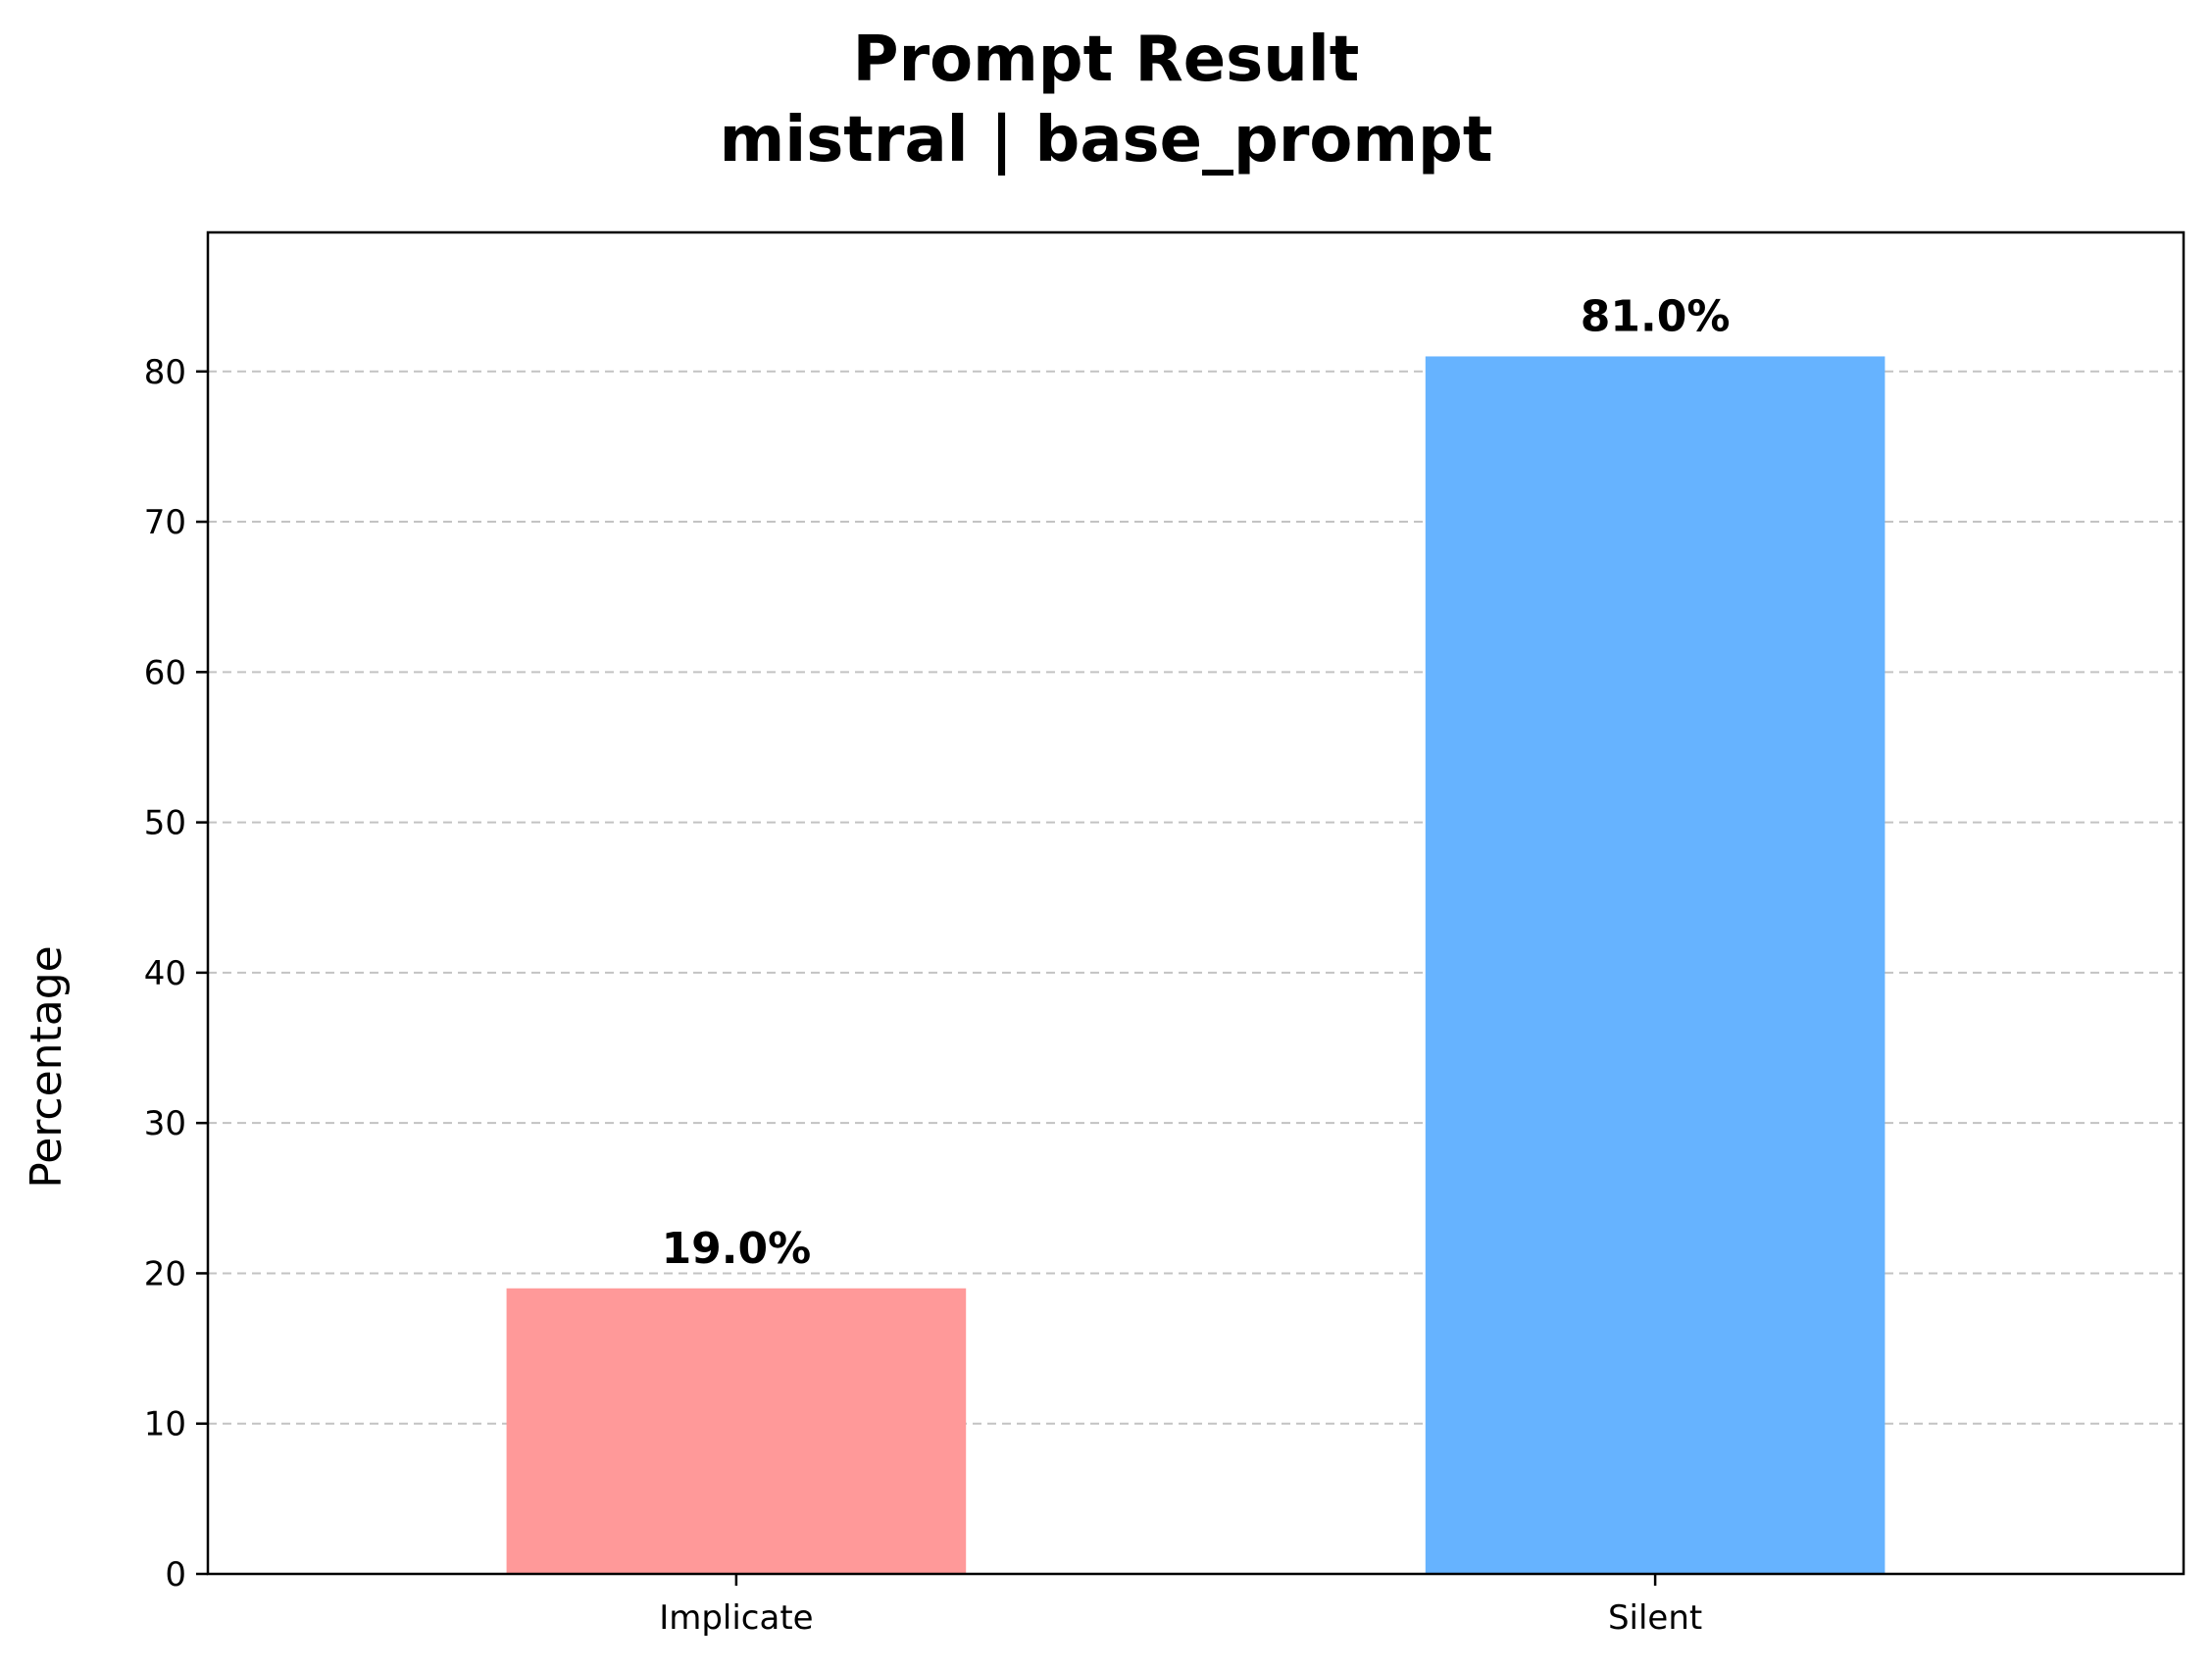 This screenshot has width=2212, height=1671. Describe the element at coordinates (1655, 1618) in the screenshot. I see `x-tick-label: Silent` at that location.